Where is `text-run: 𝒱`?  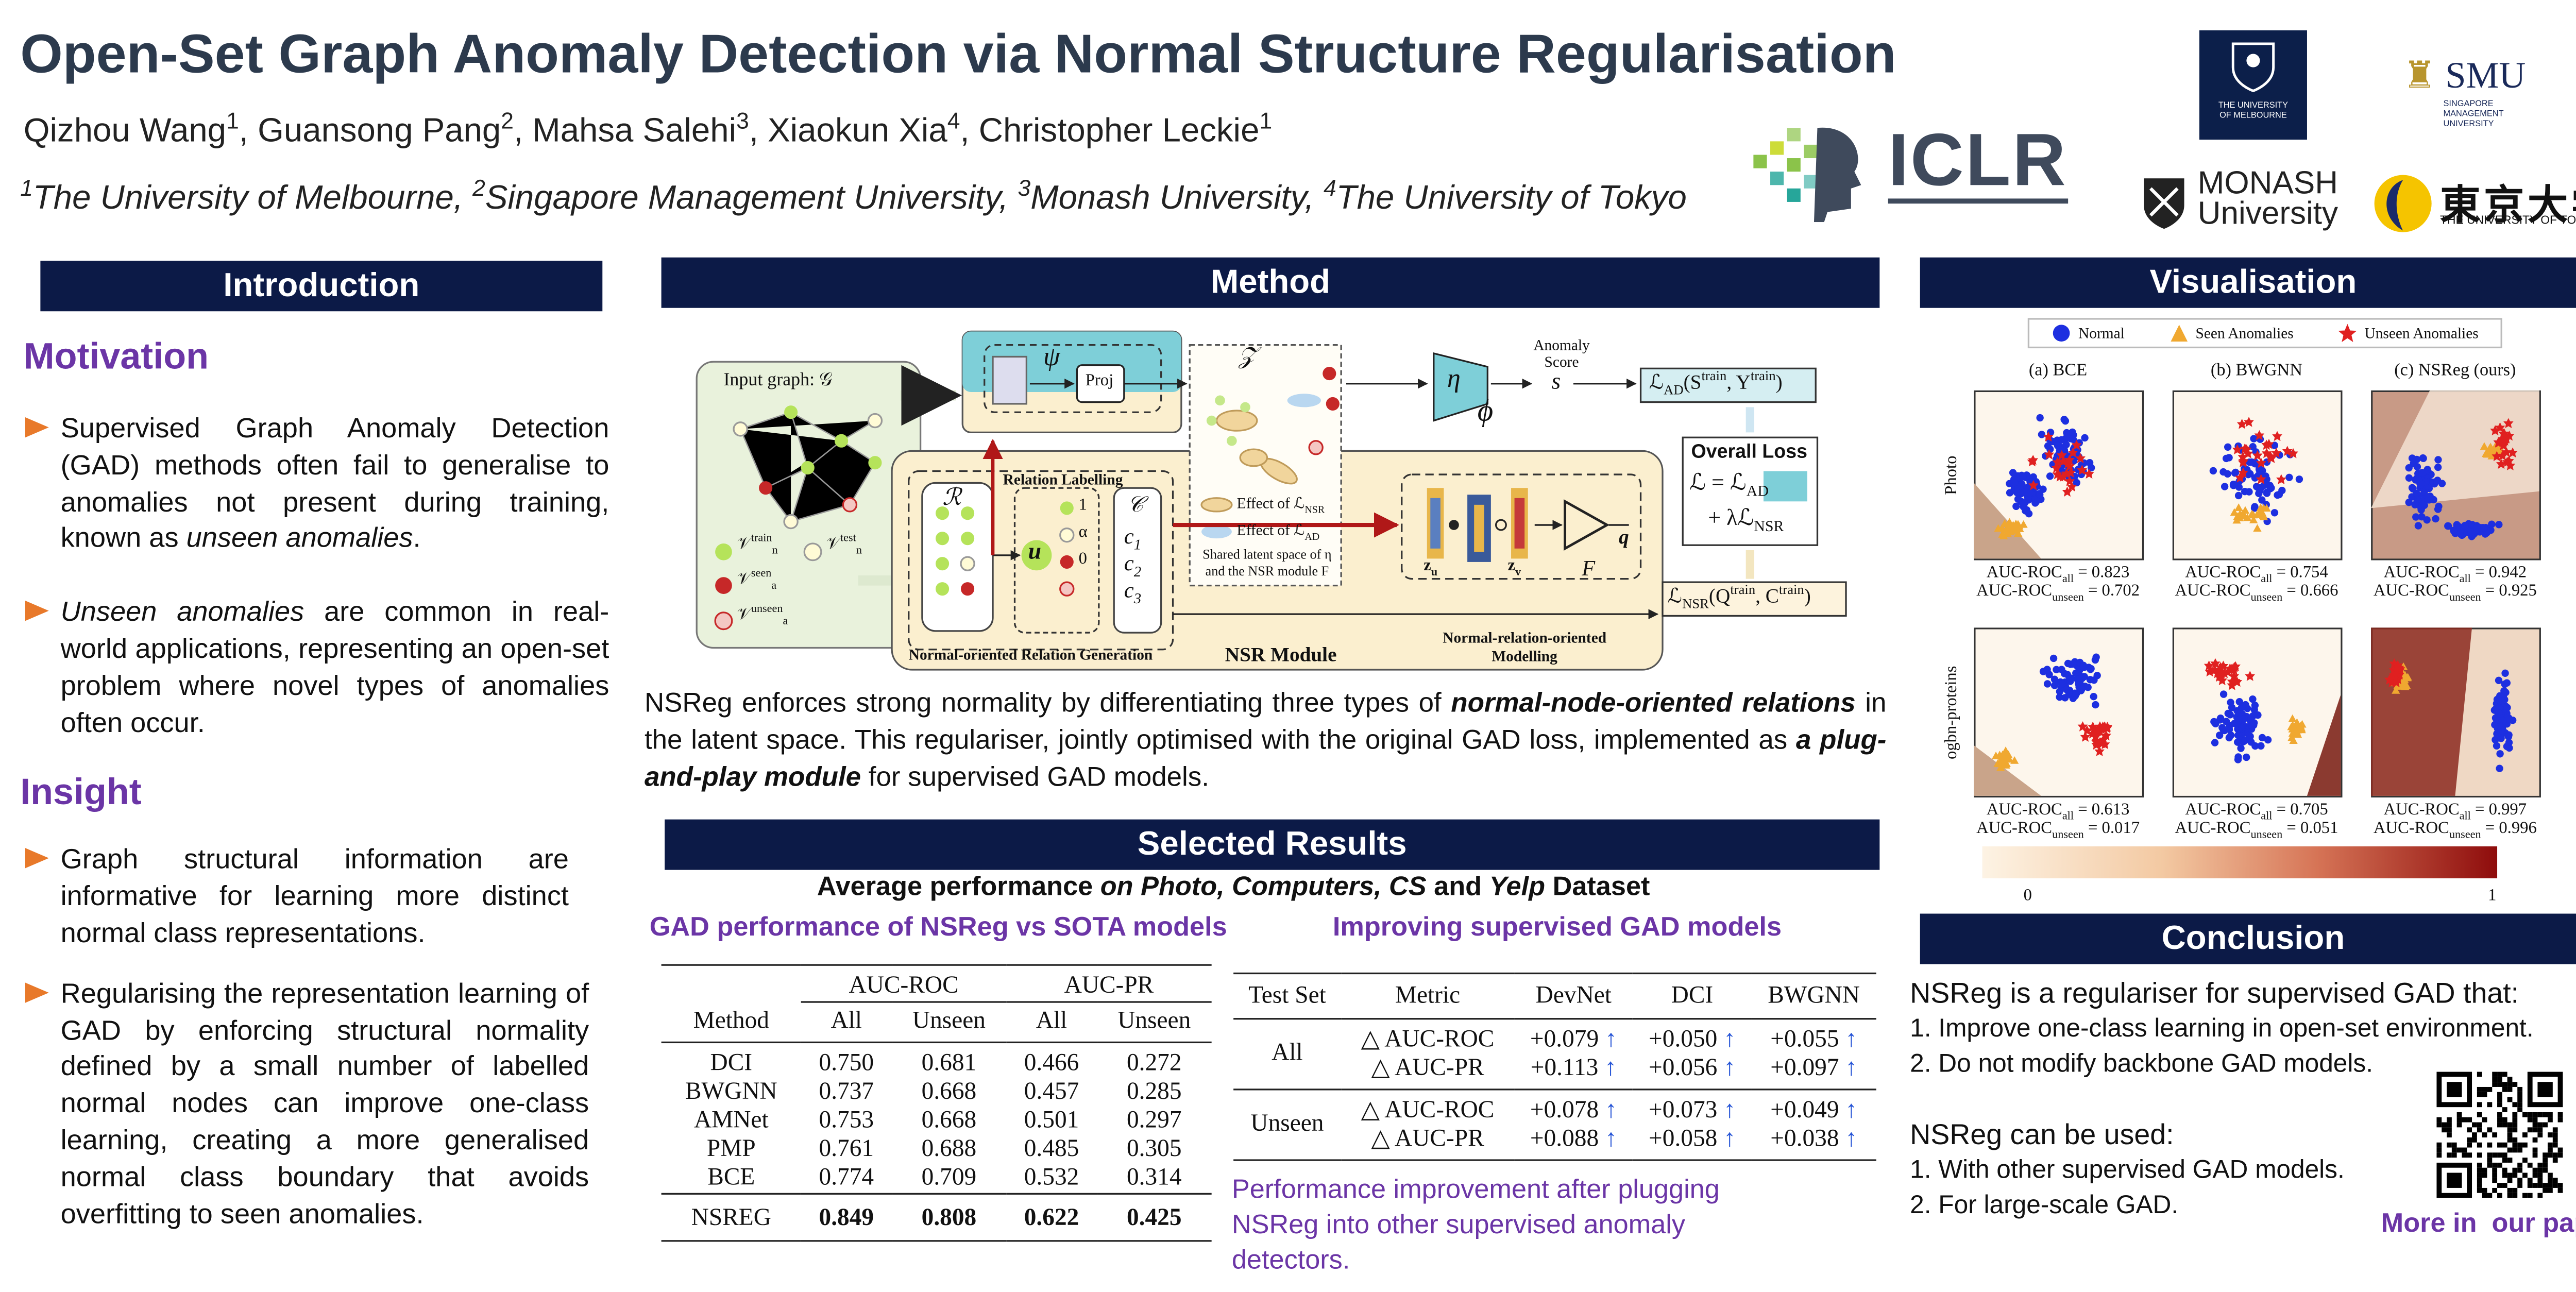 text-run: 𝒱 is located at coordinates (833, 544).